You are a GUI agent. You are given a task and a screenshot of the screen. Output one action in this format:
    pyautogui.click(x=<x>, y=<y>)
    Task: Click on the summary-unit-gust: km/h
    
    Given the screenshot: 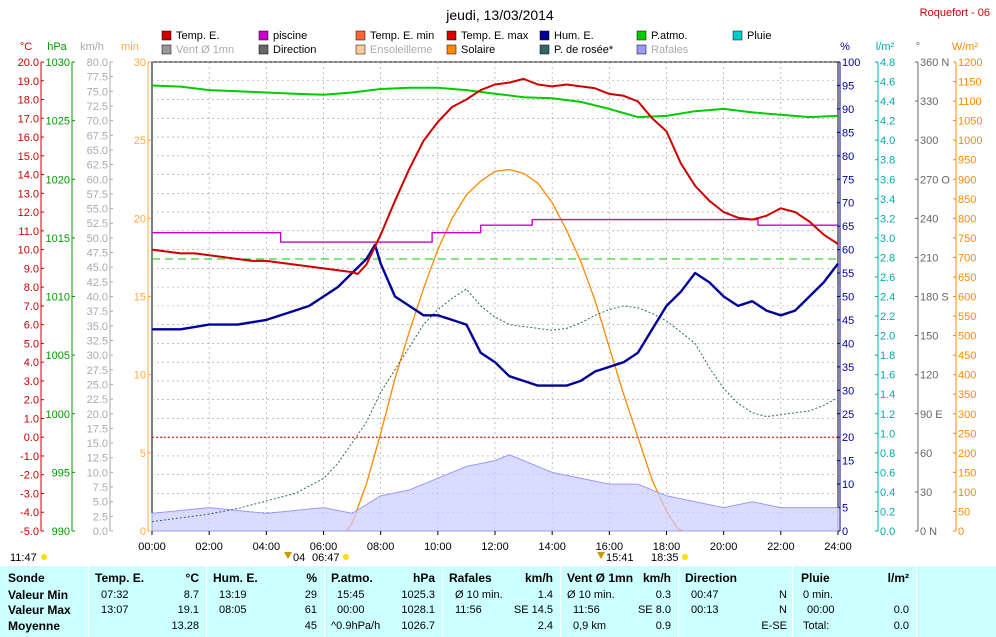 What is the action you would take?
    pyautogui.click(x=538, y=578)
    